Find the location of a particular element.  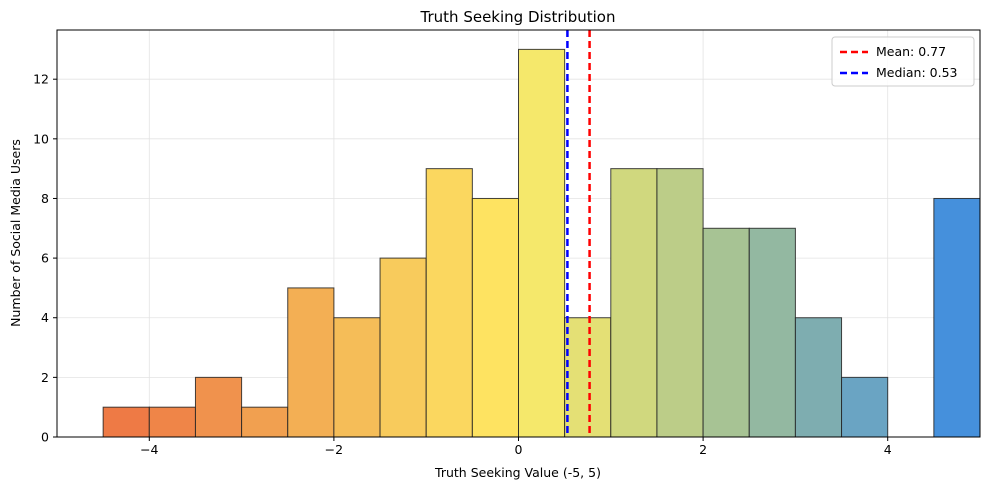

legend: Mean: 0.77 Median: 0.53 is located at coordinates (903, 61).